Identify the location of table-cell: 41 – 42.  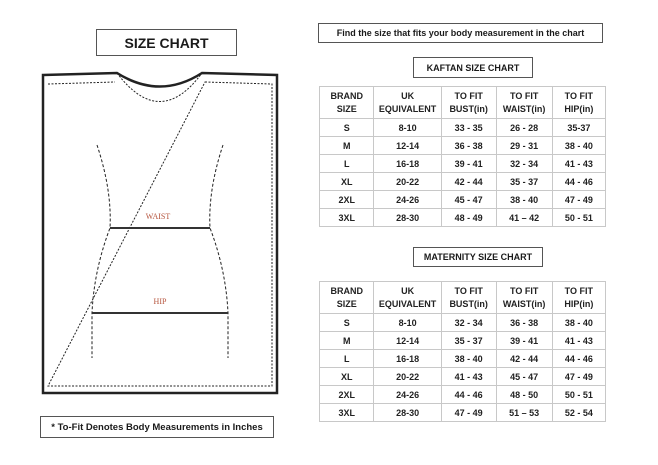
(524, 217).